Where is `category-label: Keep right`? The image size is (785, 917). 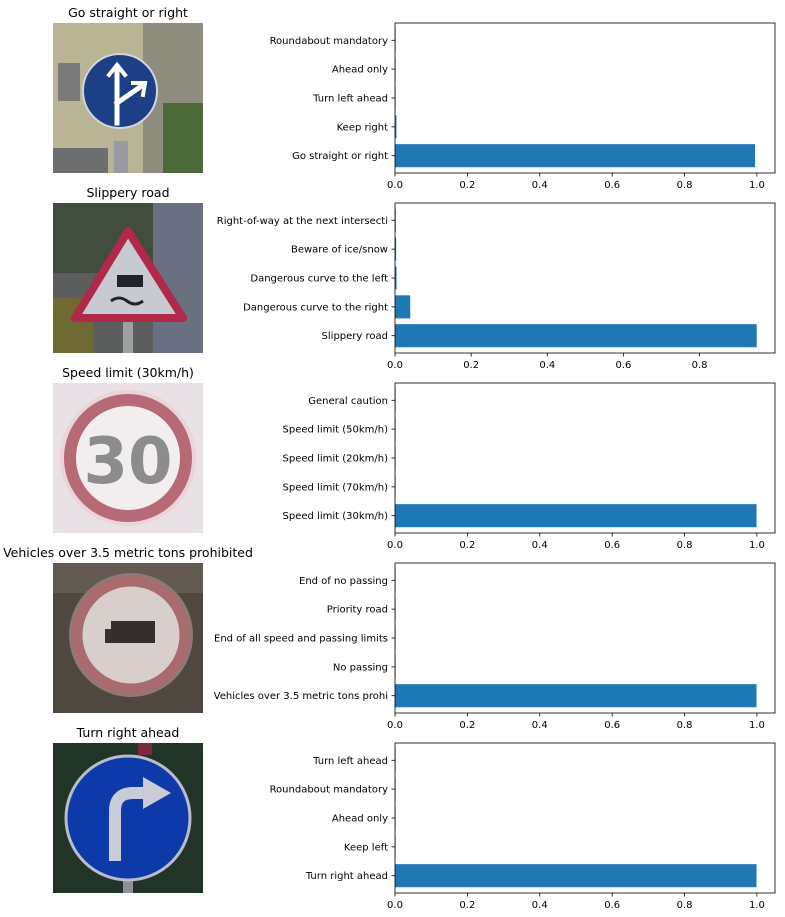
category-label: Keep right is located at coordinates (362, 127).